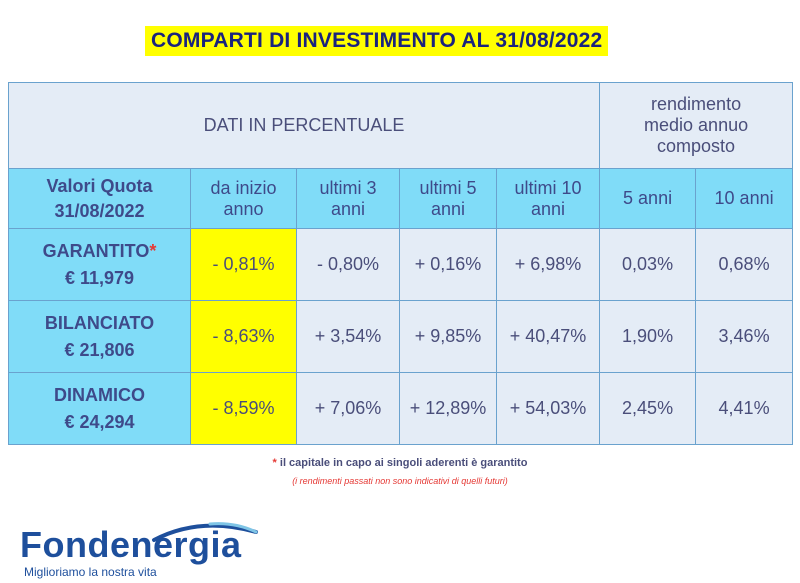 Image resolution: width=800 pixels, height=583 pixels. I want to click on col-header-inizio-anno: da inizio anno, so click(243, 198).